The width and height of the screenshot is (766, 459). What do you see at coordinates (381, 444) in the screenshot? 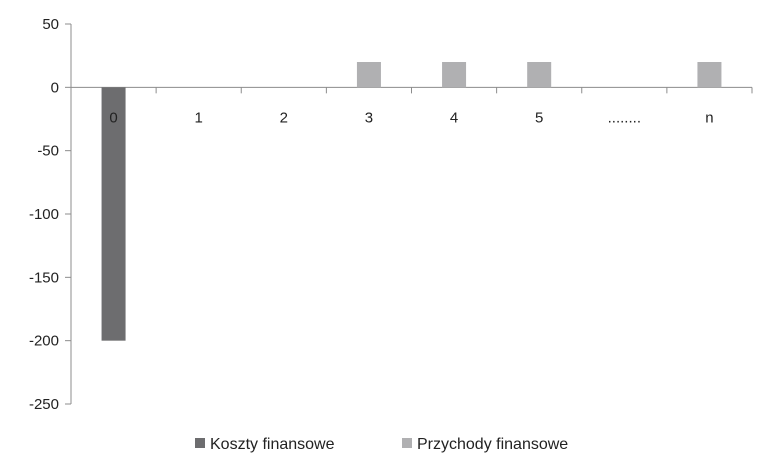
I see `legend: Koszty finansowe Przychody finansowe` at bounding box center [381, 444].